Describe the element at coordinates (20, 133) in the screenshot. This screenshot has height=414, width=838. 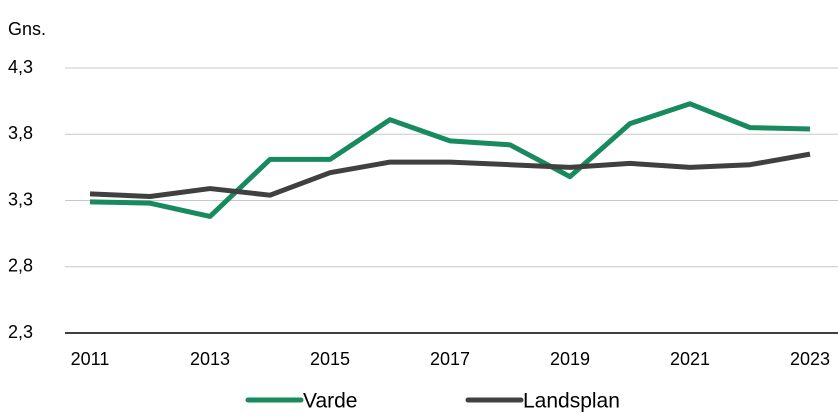
I see `y-tick-label: 3,8` at that location.